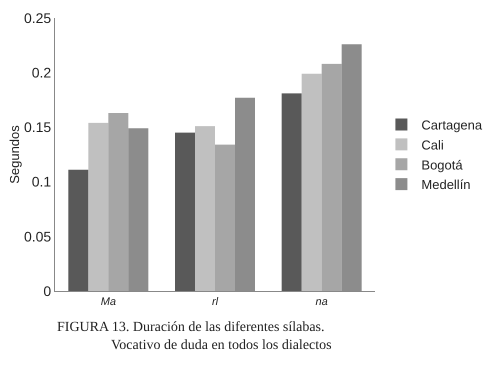 Image resolution: width=500 pixels, height=376 pixels. What do you see at coordinates (322, 302) in the screenshot?
I see `x-tick-label: na` at bounding box center [322, 302].